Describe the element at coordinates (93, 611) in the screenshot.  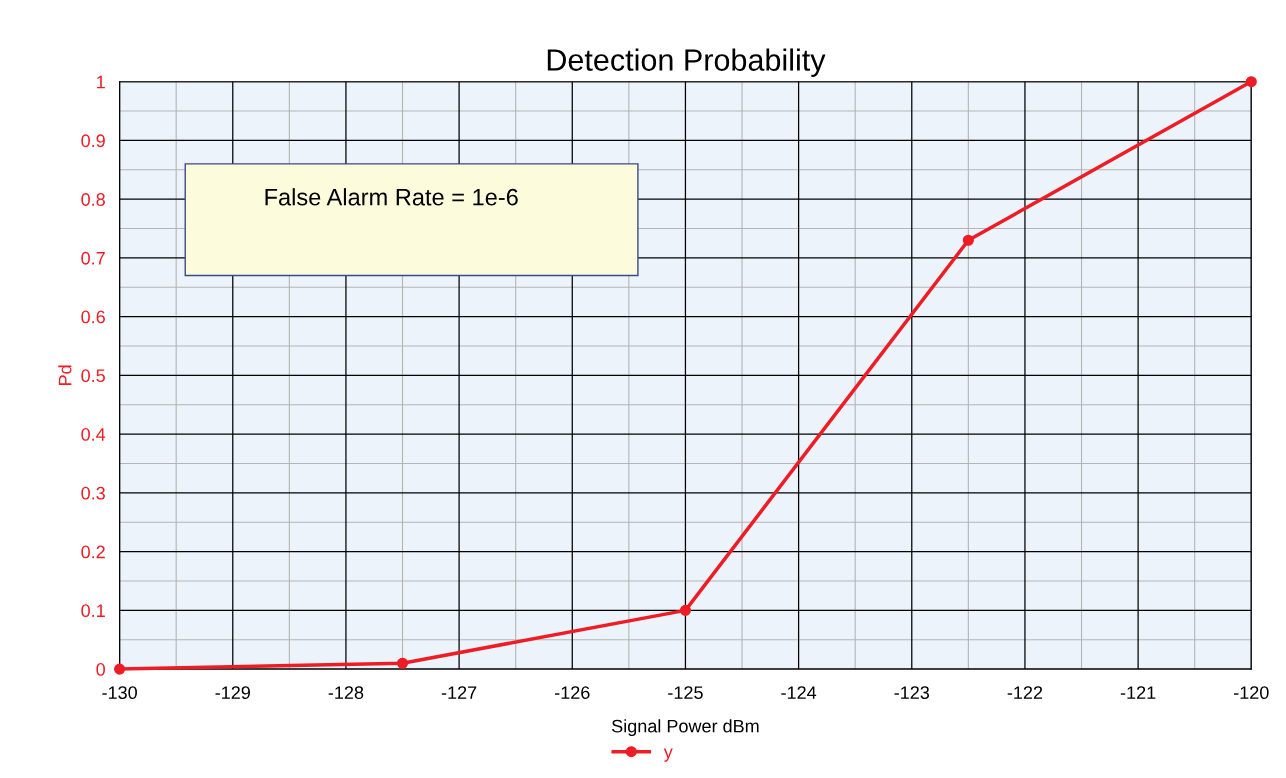
I see `y-tick-label: 0.1` at that location.